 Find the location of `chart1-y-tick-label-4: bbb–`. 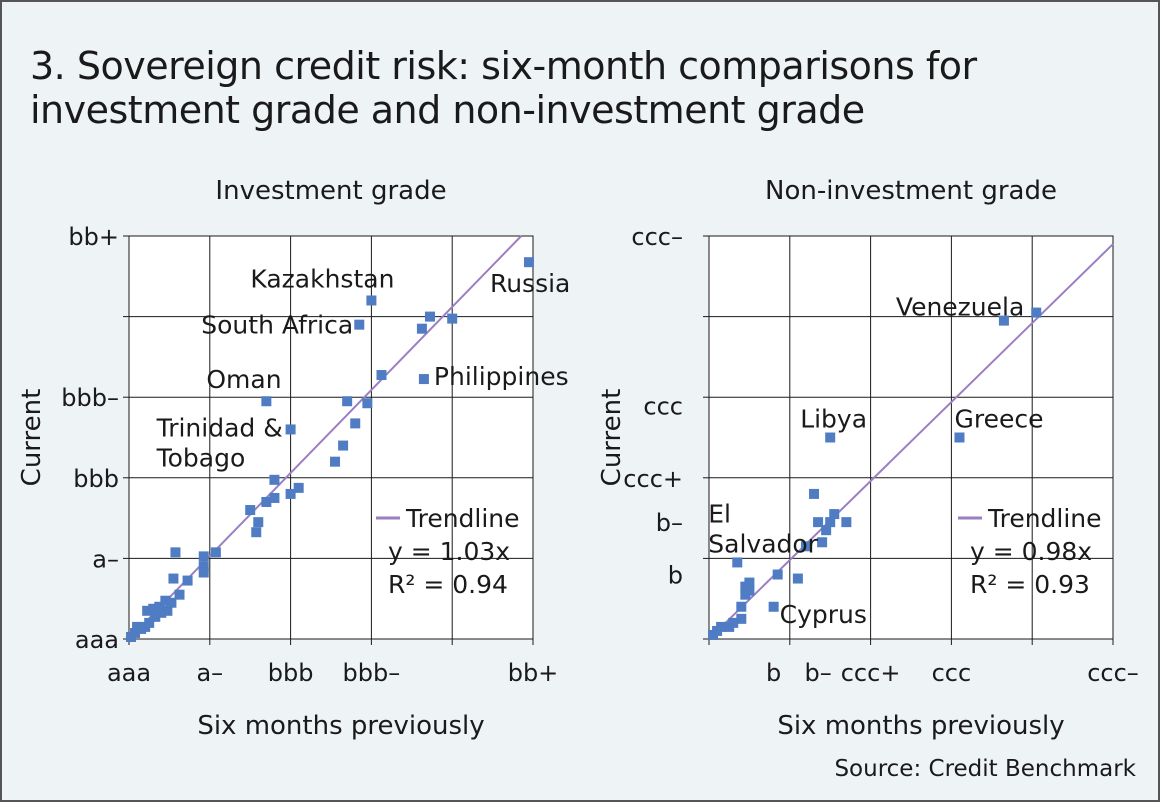

chart1-y-tick-label-4: bbb– is located at coordinates (90, 398).